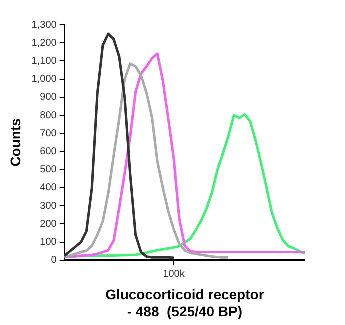 This screenshot has width=345, height=325. I want to click on y-tick-label: 800, so click(49, 116).